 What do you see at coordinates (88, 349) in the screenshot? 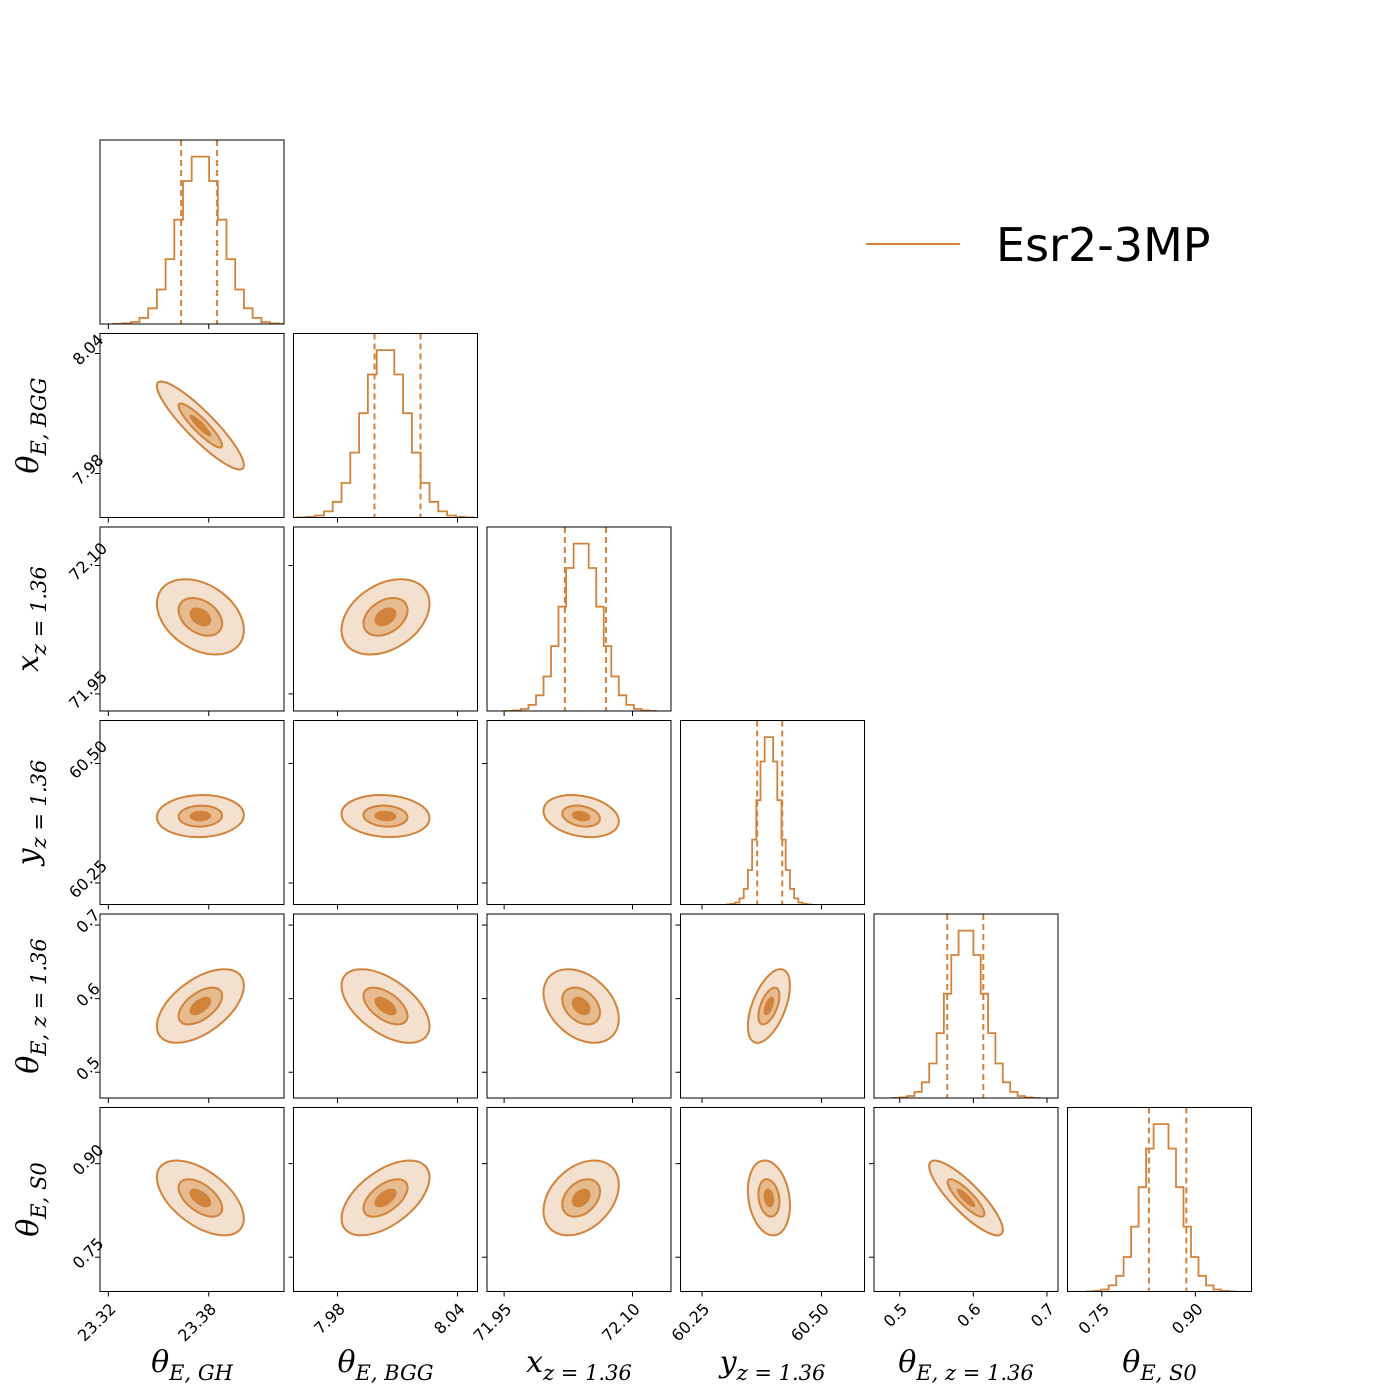
I see `y-tick-label-theta_E_BGG-1: 8.04` at bounding box center [88, 349].